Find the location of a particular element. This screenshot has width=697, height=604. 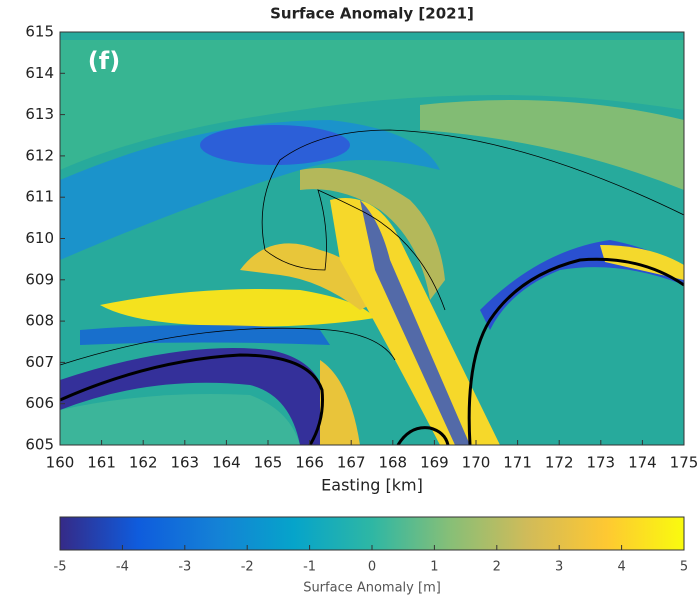

y-tick-label: 611 is located at coordinates (39, 197).